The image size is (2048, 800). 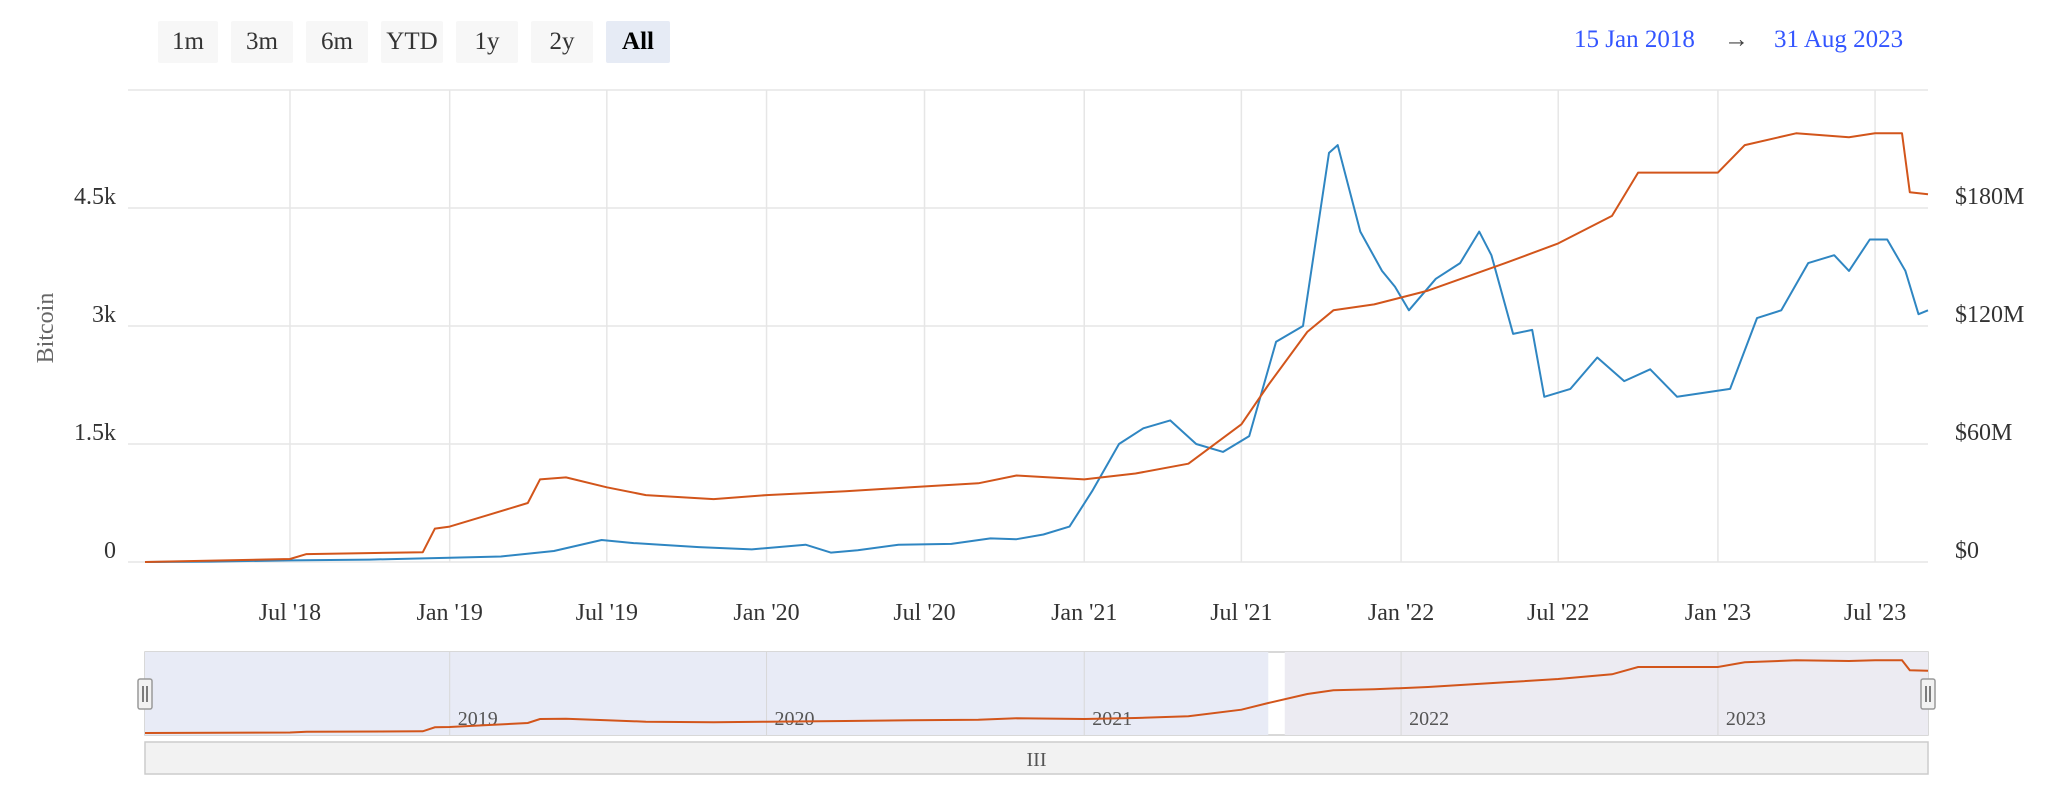 I want to click on x-tick-label: Jul '21, so click(x=1241, y=613).